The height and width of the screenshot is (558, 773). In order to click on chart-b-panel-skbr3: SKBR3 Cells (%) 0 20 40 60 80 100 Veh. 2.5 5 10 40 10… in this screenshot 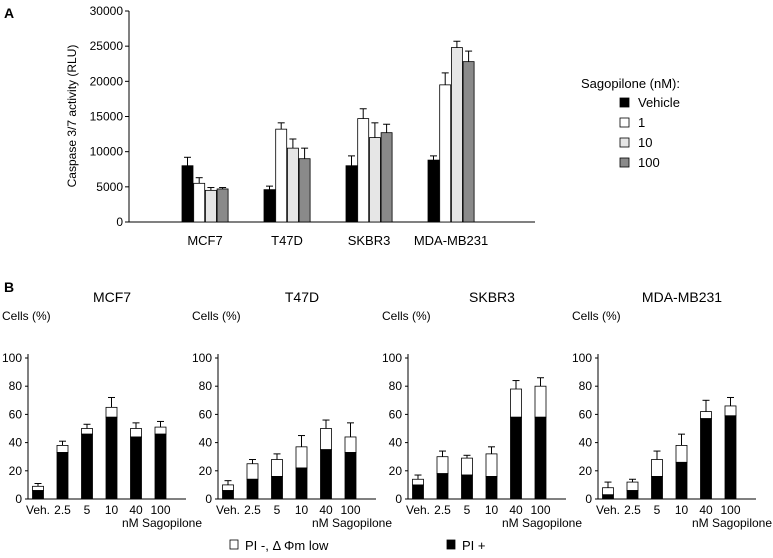, I will do `click(482, 409)`.